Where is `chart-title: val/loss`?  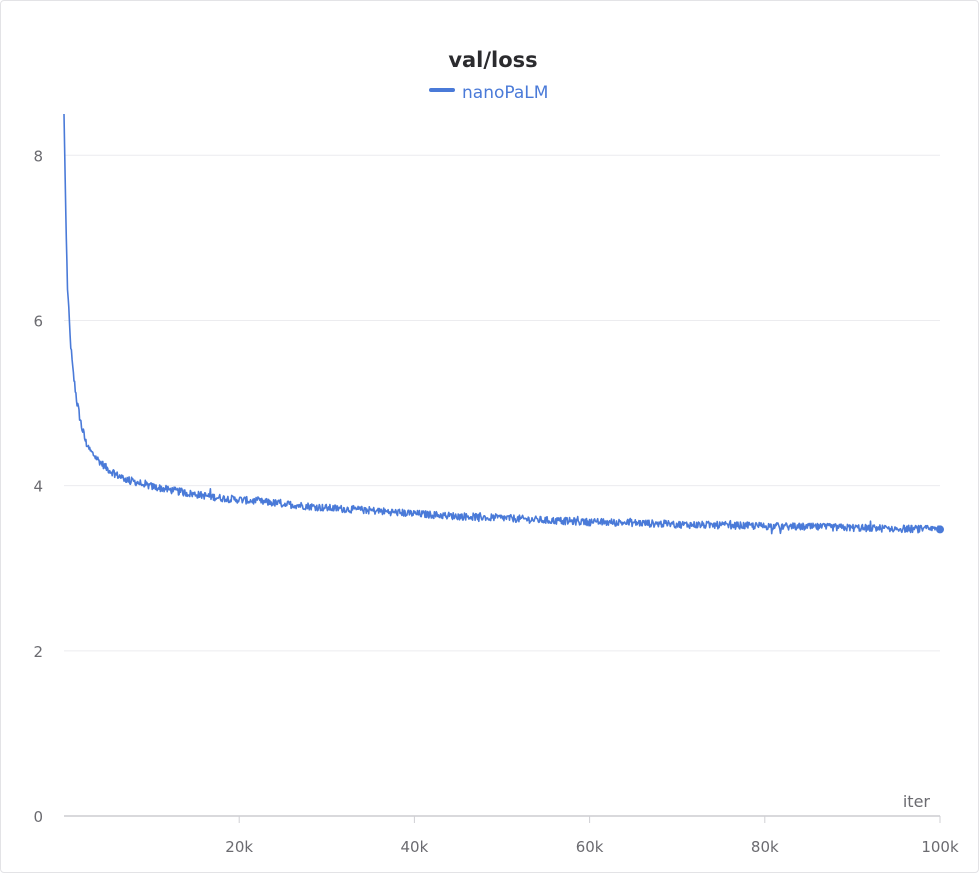 chart-title: val/loss is located at coordinates (492, 60).